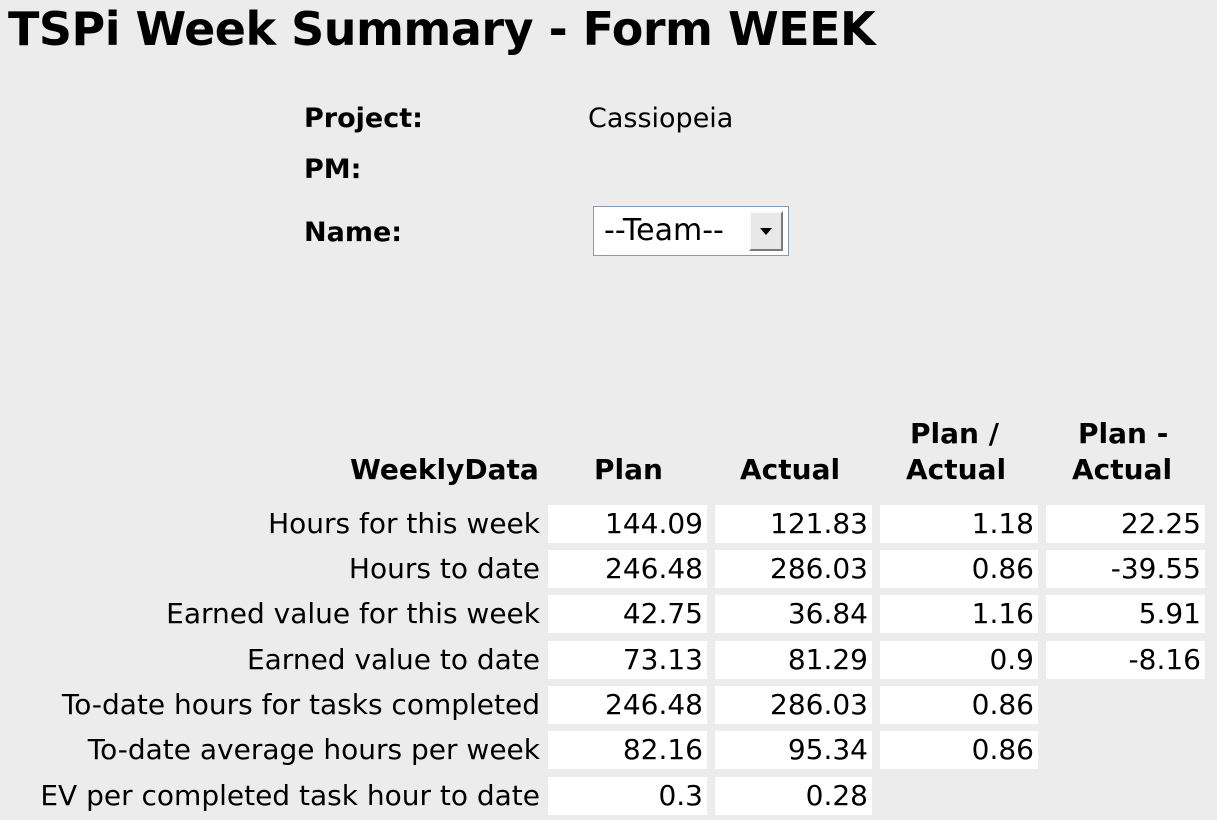 The height and width of the screenshot is (820, 1217). What do you see at coordinates (790, 469) in the screenshot?
I see `header-actual: Actual` at bounding box center [790, 469].